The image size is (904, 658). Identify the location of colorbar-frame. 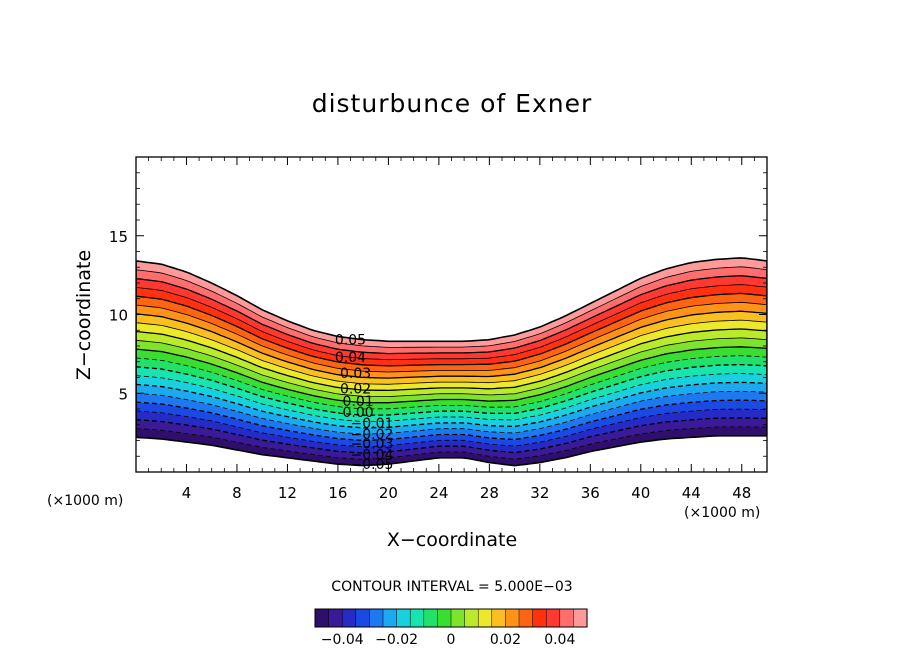
(451, 618).